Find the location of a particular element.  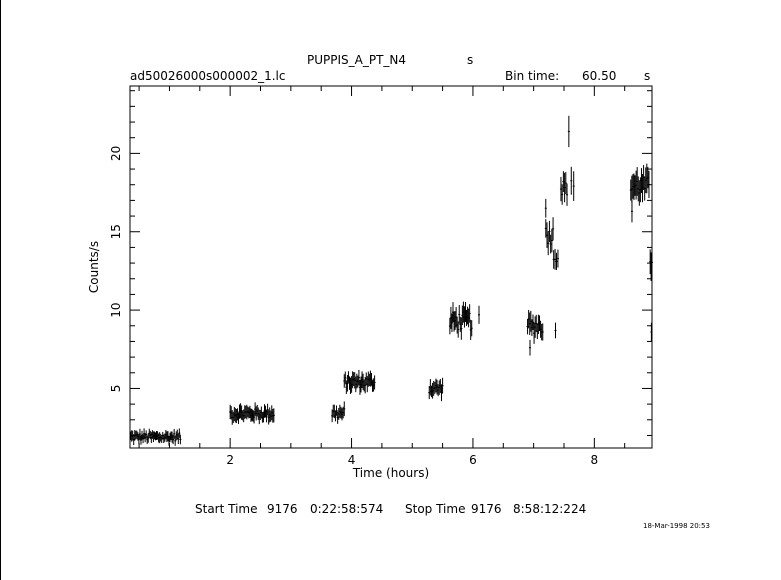

stop-time-day: 9176 is located at coordinates (486, 509).